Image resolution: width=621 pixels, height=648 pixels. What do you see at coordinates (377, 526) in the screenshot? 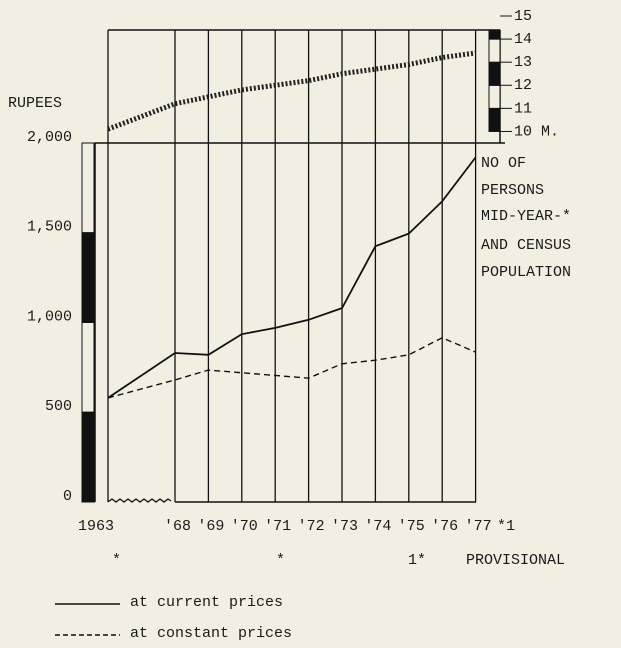
I see `x-tick-label: '74` at bounding box center [377, 526].